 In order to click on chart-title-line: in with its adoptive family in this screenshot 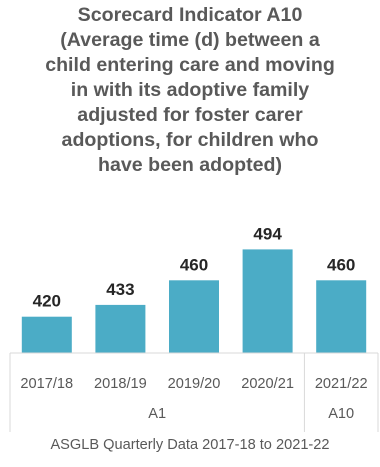, I will do `click(190, 90)`.